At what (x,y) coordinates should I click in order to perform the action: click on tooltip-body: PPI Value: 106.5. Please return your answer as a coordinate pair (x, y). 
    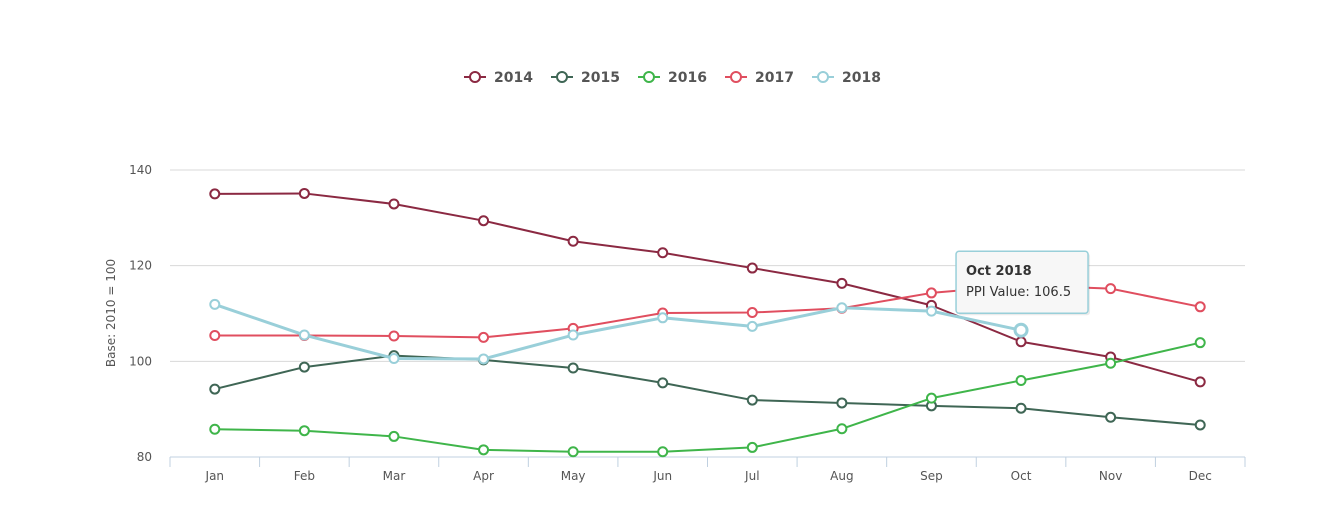
    Looking at the image, I should click on (1018, 292).